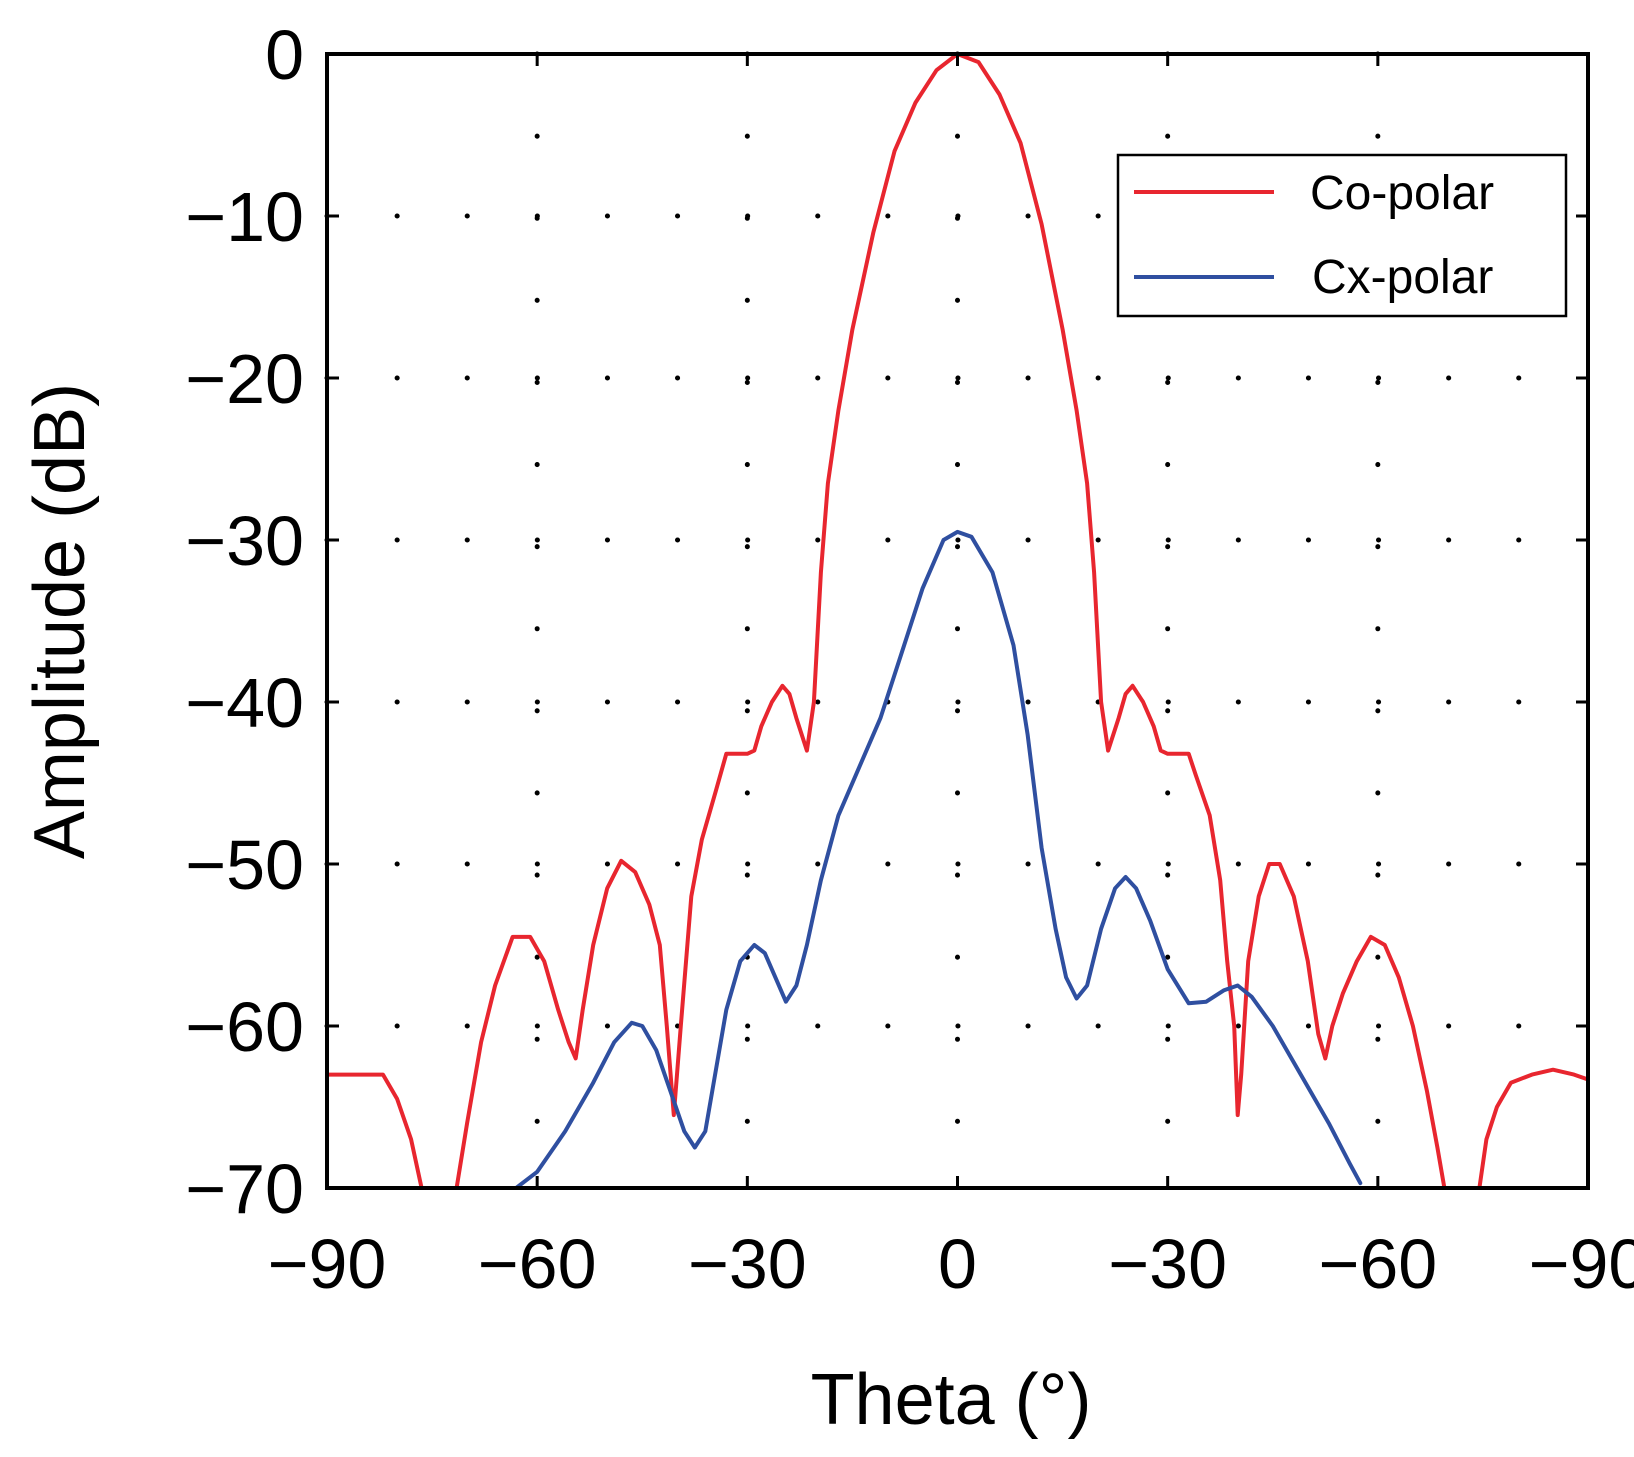  What do you see at coordinates (1402, 277) in the screenshot?
I see `legend-label-cx-polar: Cx-polar` at bounding box center [1402, 277].